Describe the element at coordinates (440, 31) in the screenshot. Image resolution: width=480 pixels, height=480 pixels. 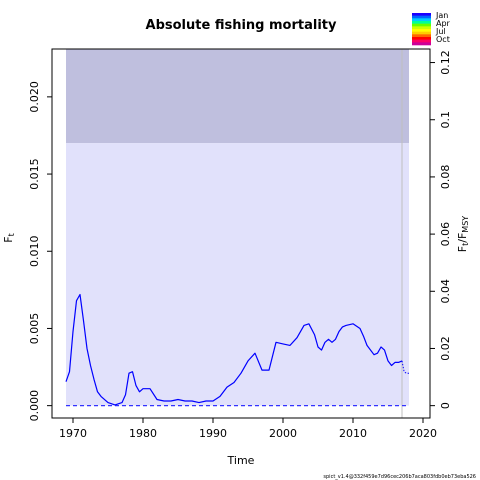
I see `legend-label: Jul` at that location.